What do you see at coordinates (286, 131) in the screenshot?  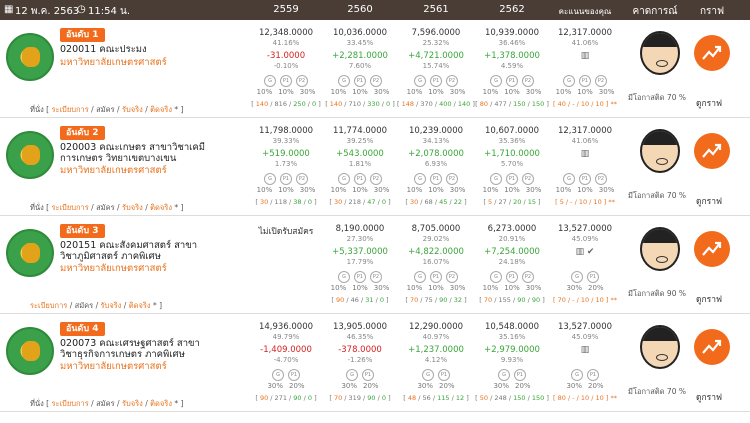 I see `min-score: 11,798.0000` at bounding box center [286, 131].